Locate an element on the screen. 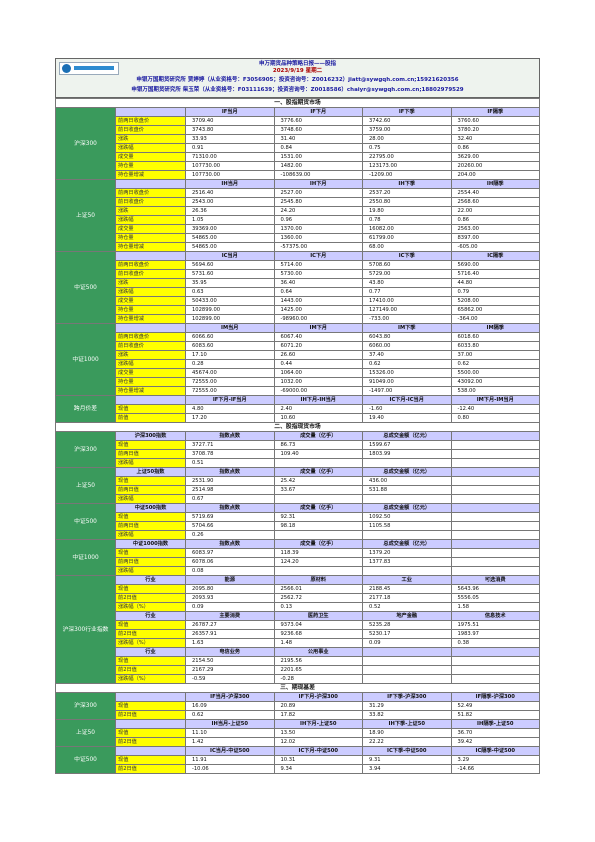 The image size is (595, 842). group-label: 沪深300行业指数 is located at coordinates (85, 629).